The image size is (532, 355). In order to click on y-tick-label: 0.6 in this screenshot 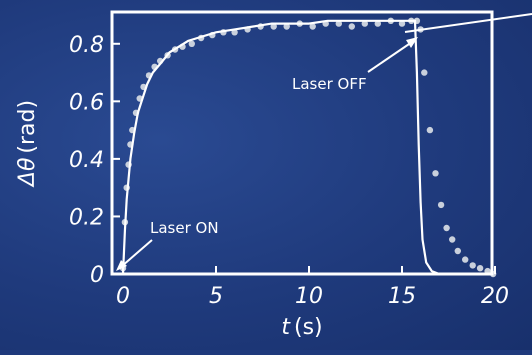, I will do `click(86, 102)`.